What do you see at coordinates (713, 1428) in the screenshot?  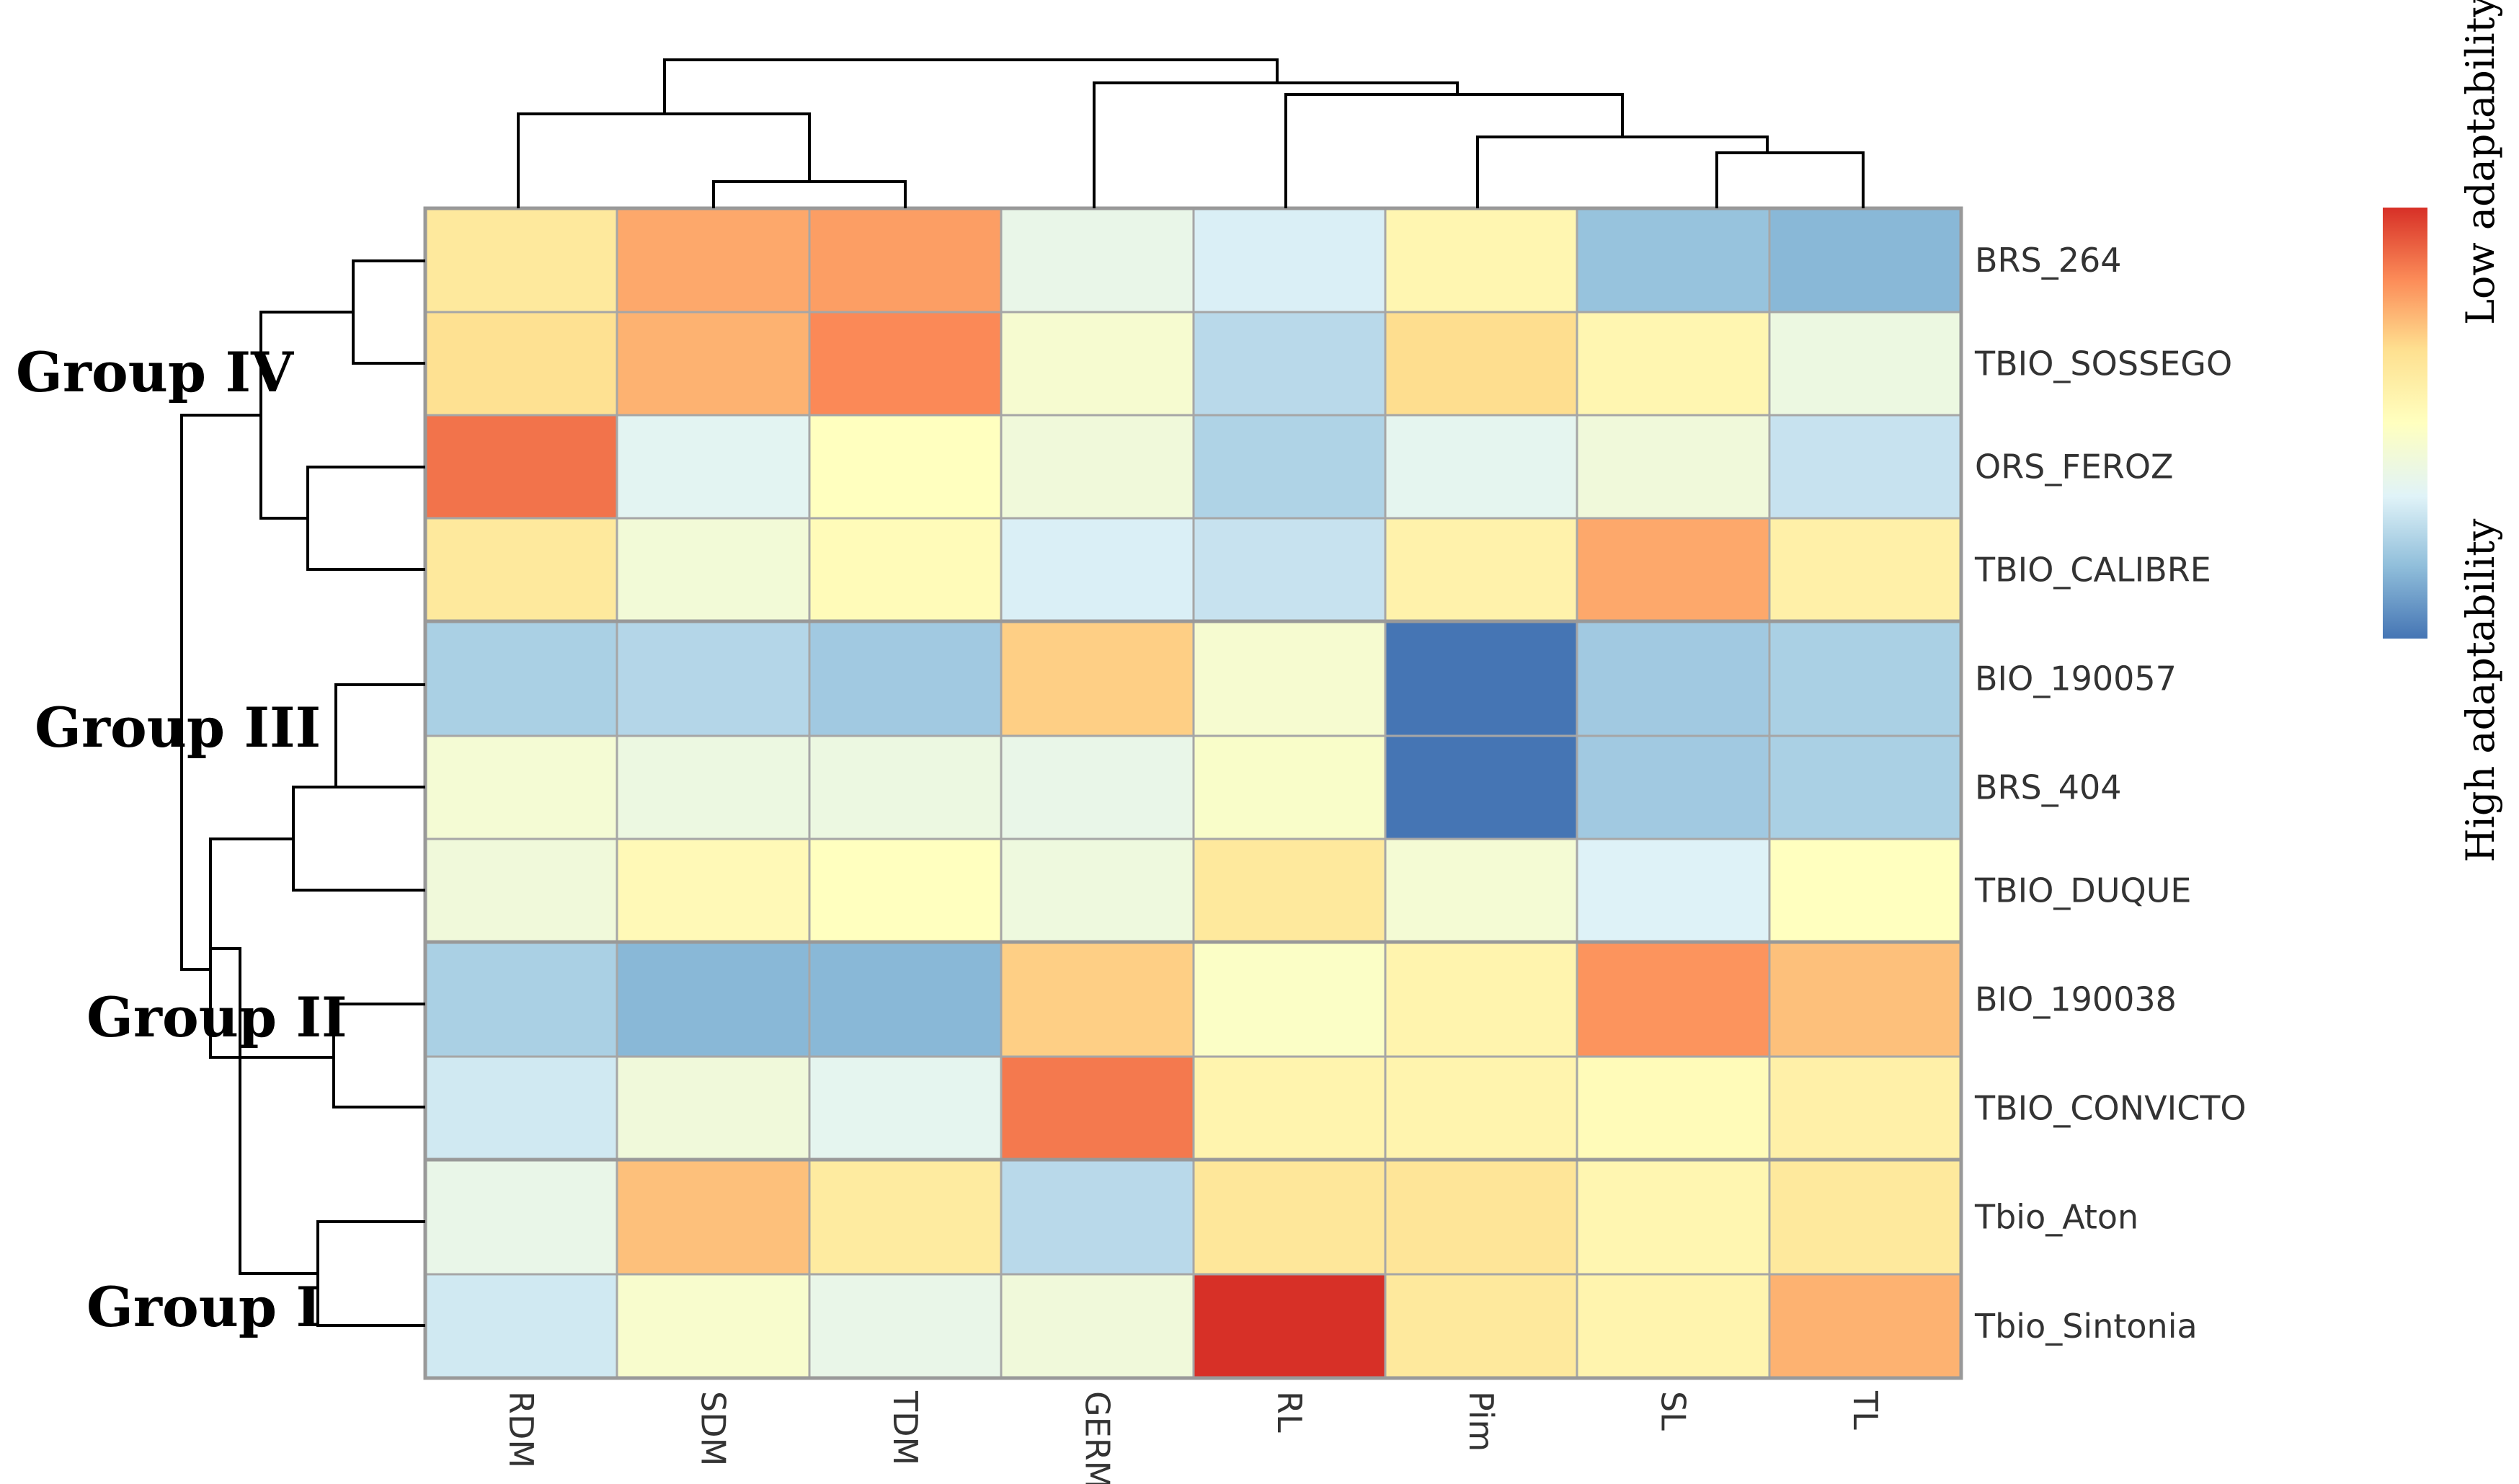 I see `column-label: SDM` at bounding box center [713, 1428].